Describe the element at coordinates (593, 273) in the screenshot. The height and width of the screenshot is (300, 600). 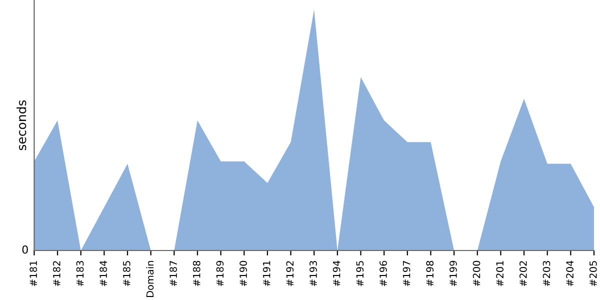
I see `x-tick-label: #205` at that location.